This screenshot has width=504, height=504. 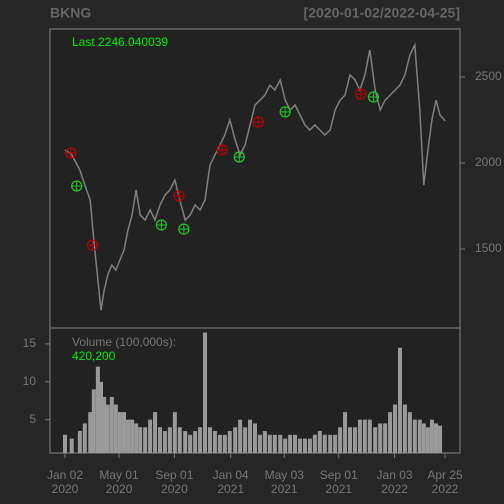 I want to click on x-tick-label: Sep 01, so click(x=174, y=475).